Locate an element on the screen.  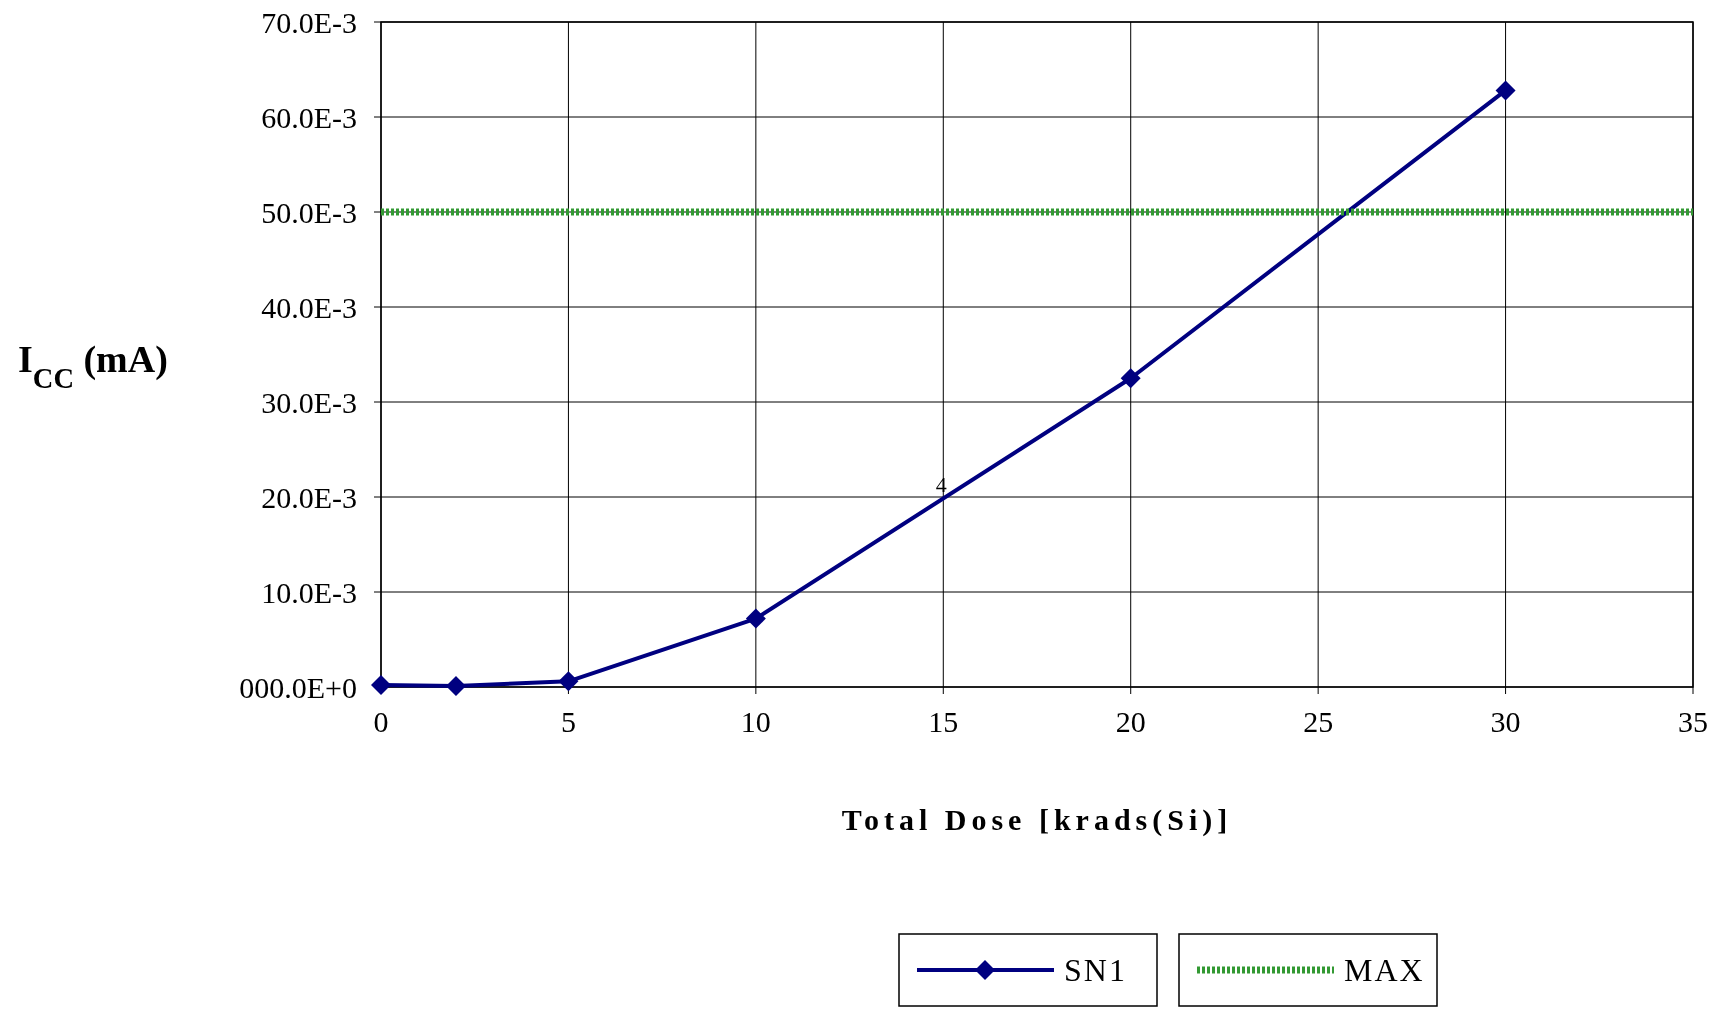
x-axis-title: Total Dose [krads(Si)] is located at coordinates (1037, 820).